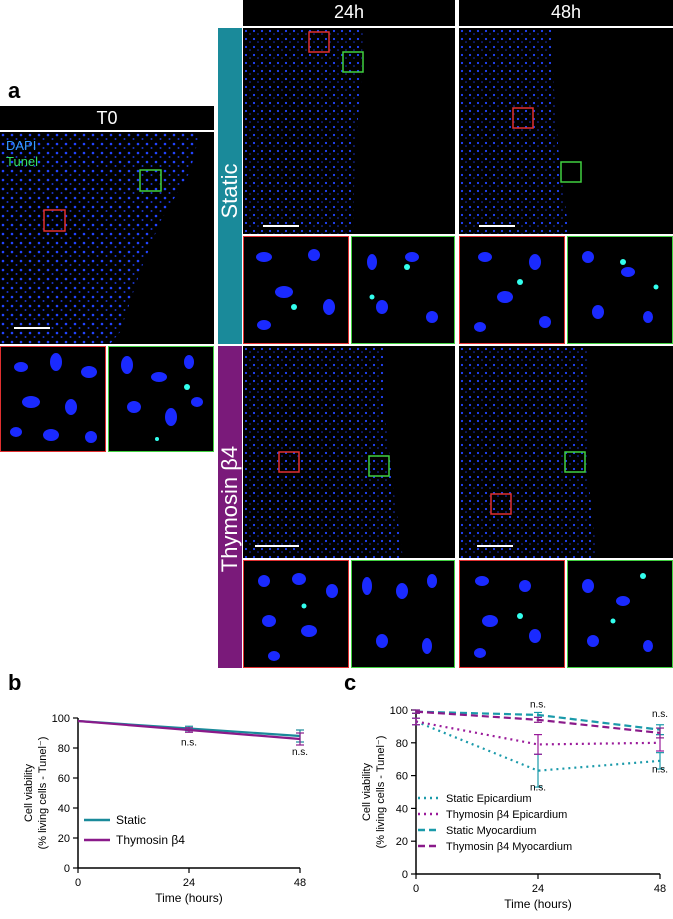 Image resolution: width=673 pixels, height=919 pixels. What do you see at coordinates (349, 13) in the screenshot?
I see `col-header-24h: 24h` at bounding box center [349, 13].